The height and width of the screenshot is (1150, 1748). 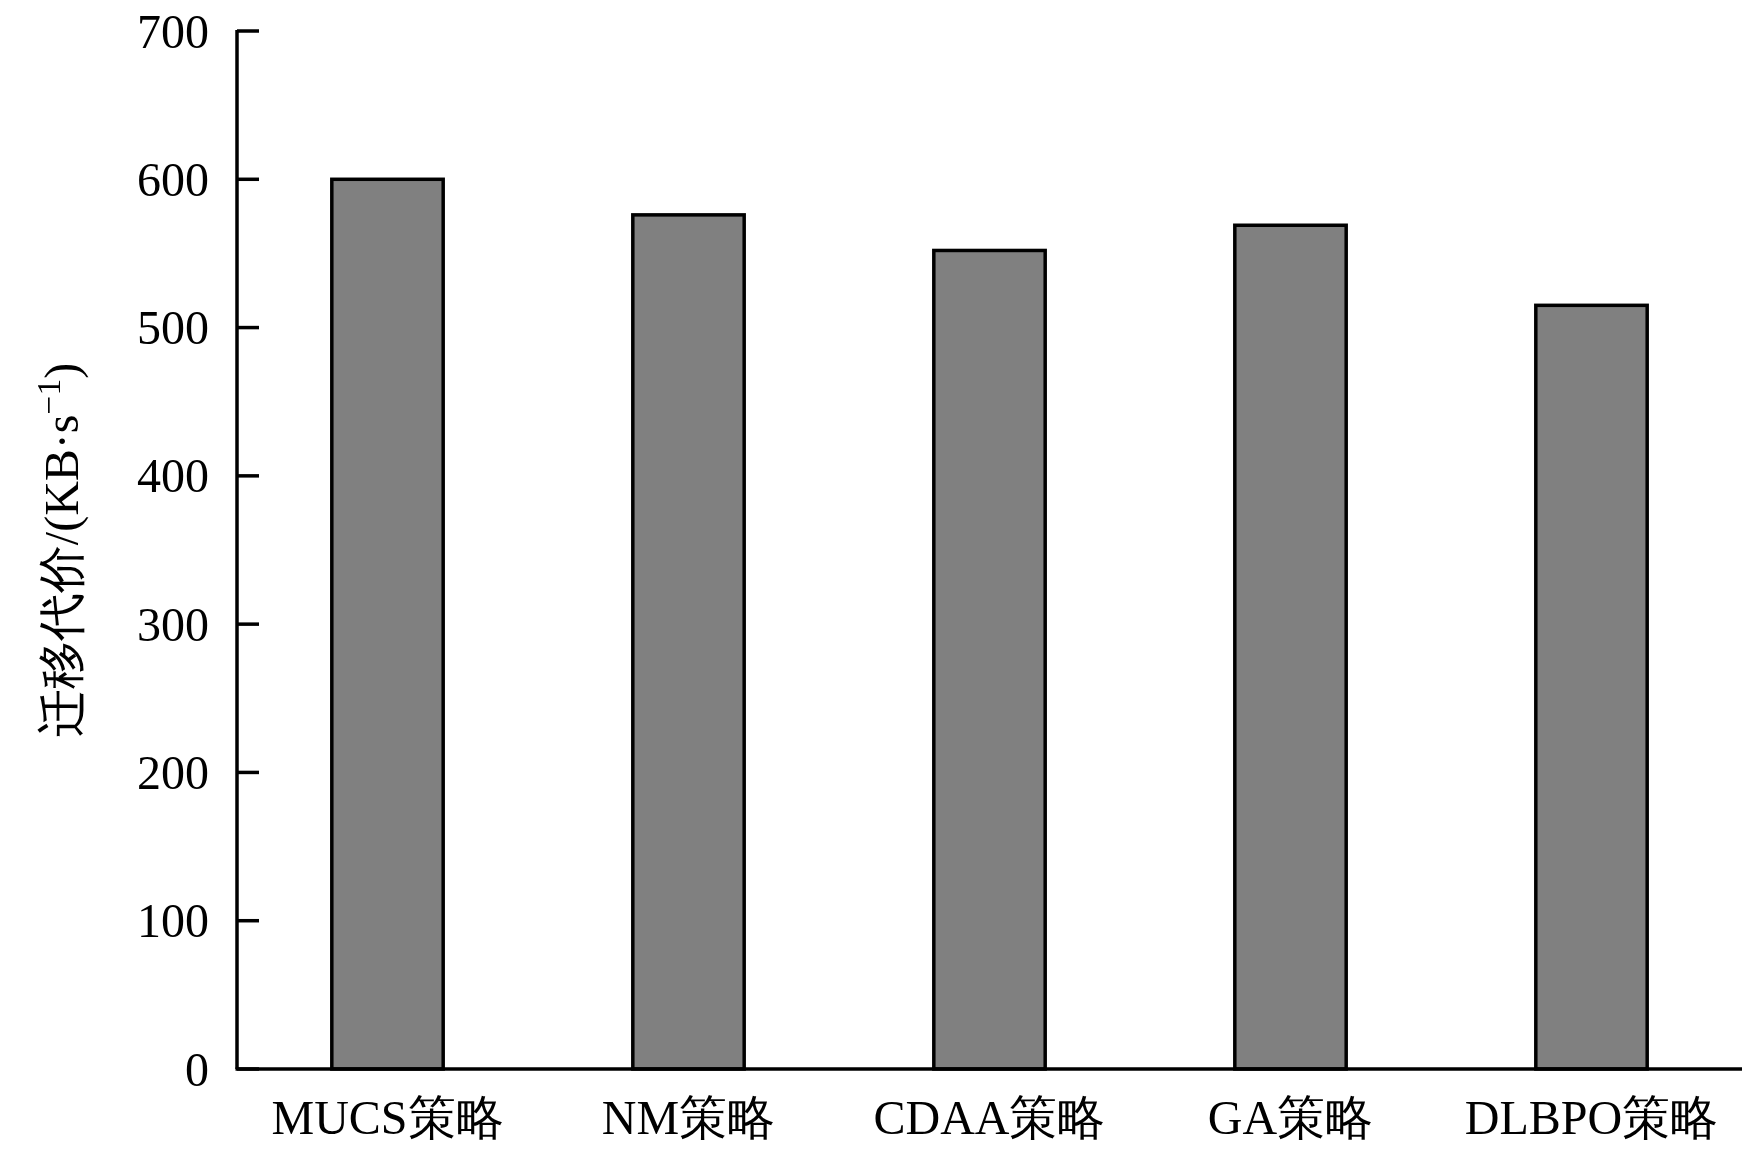 What do you see at coordinates (173, 921) in the screenshot?
I see `y-tick-label: 100` at bounding box center [173, 921].